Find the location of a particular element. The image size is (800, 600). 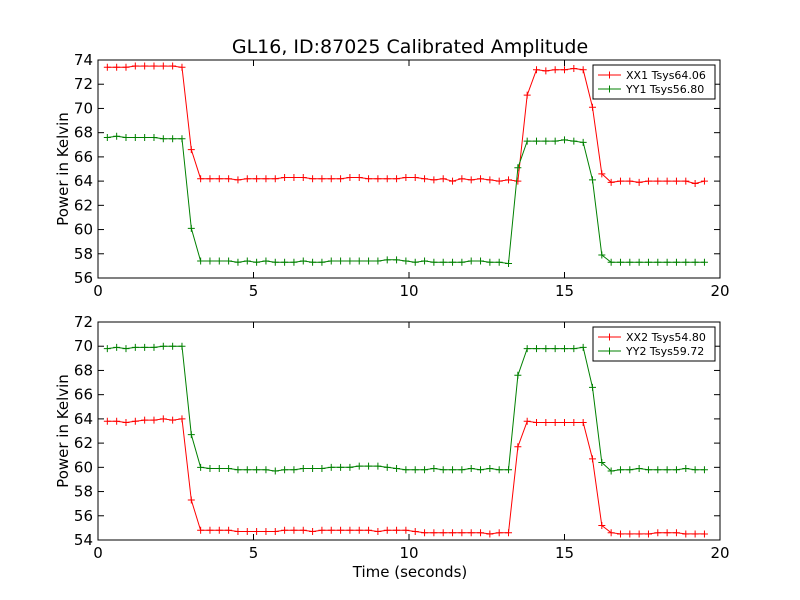

x-tick-label: 0 is located at coordinates (98, 291).